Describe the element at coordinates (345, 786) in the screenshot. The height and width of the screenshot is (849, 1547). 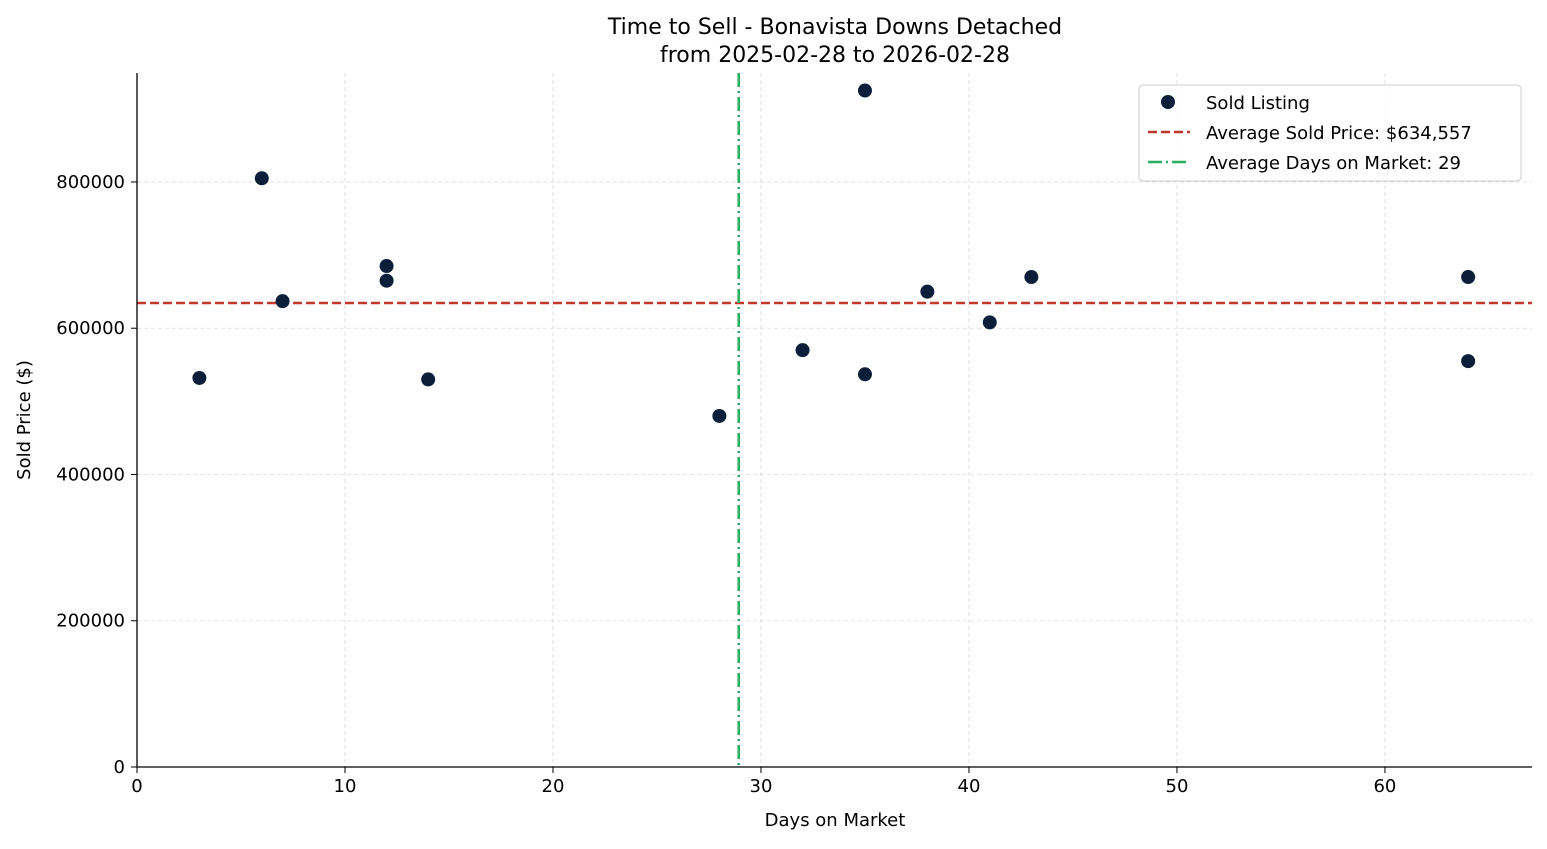
I see `x-tick-label: 10` at that location.